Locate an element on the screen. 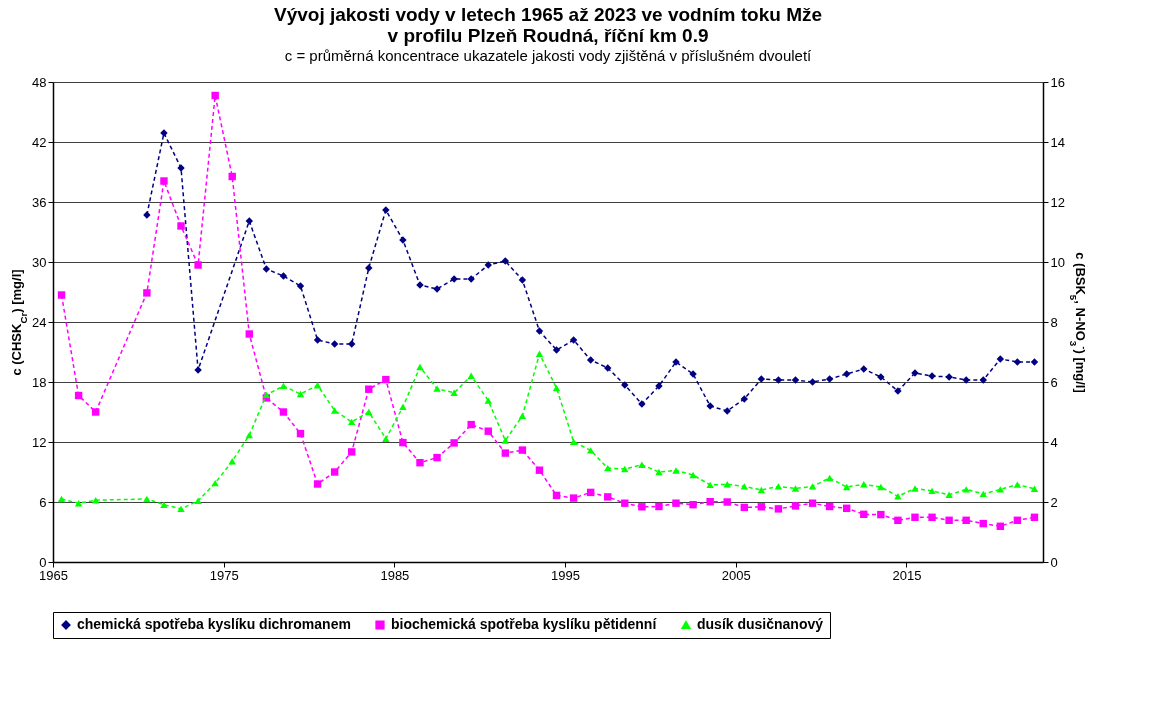 The height and width of the screenshot is (701, 1173). chart-subtitle: c = průměrná koncentrace ukazatele jakosti vody zjištěná v příslušném dvouletí is located at coordinates (548, 55).